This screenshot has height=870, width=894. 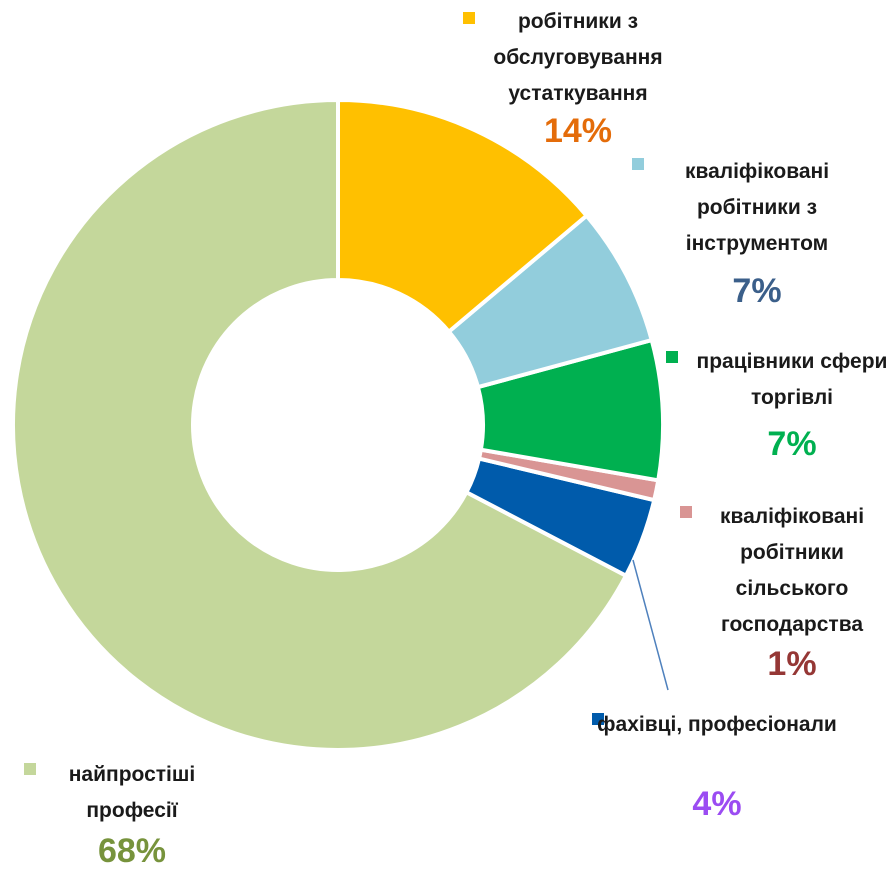 I want to click on category-label: робітники з обслуговування устаткування, so click(x=578, y=57).